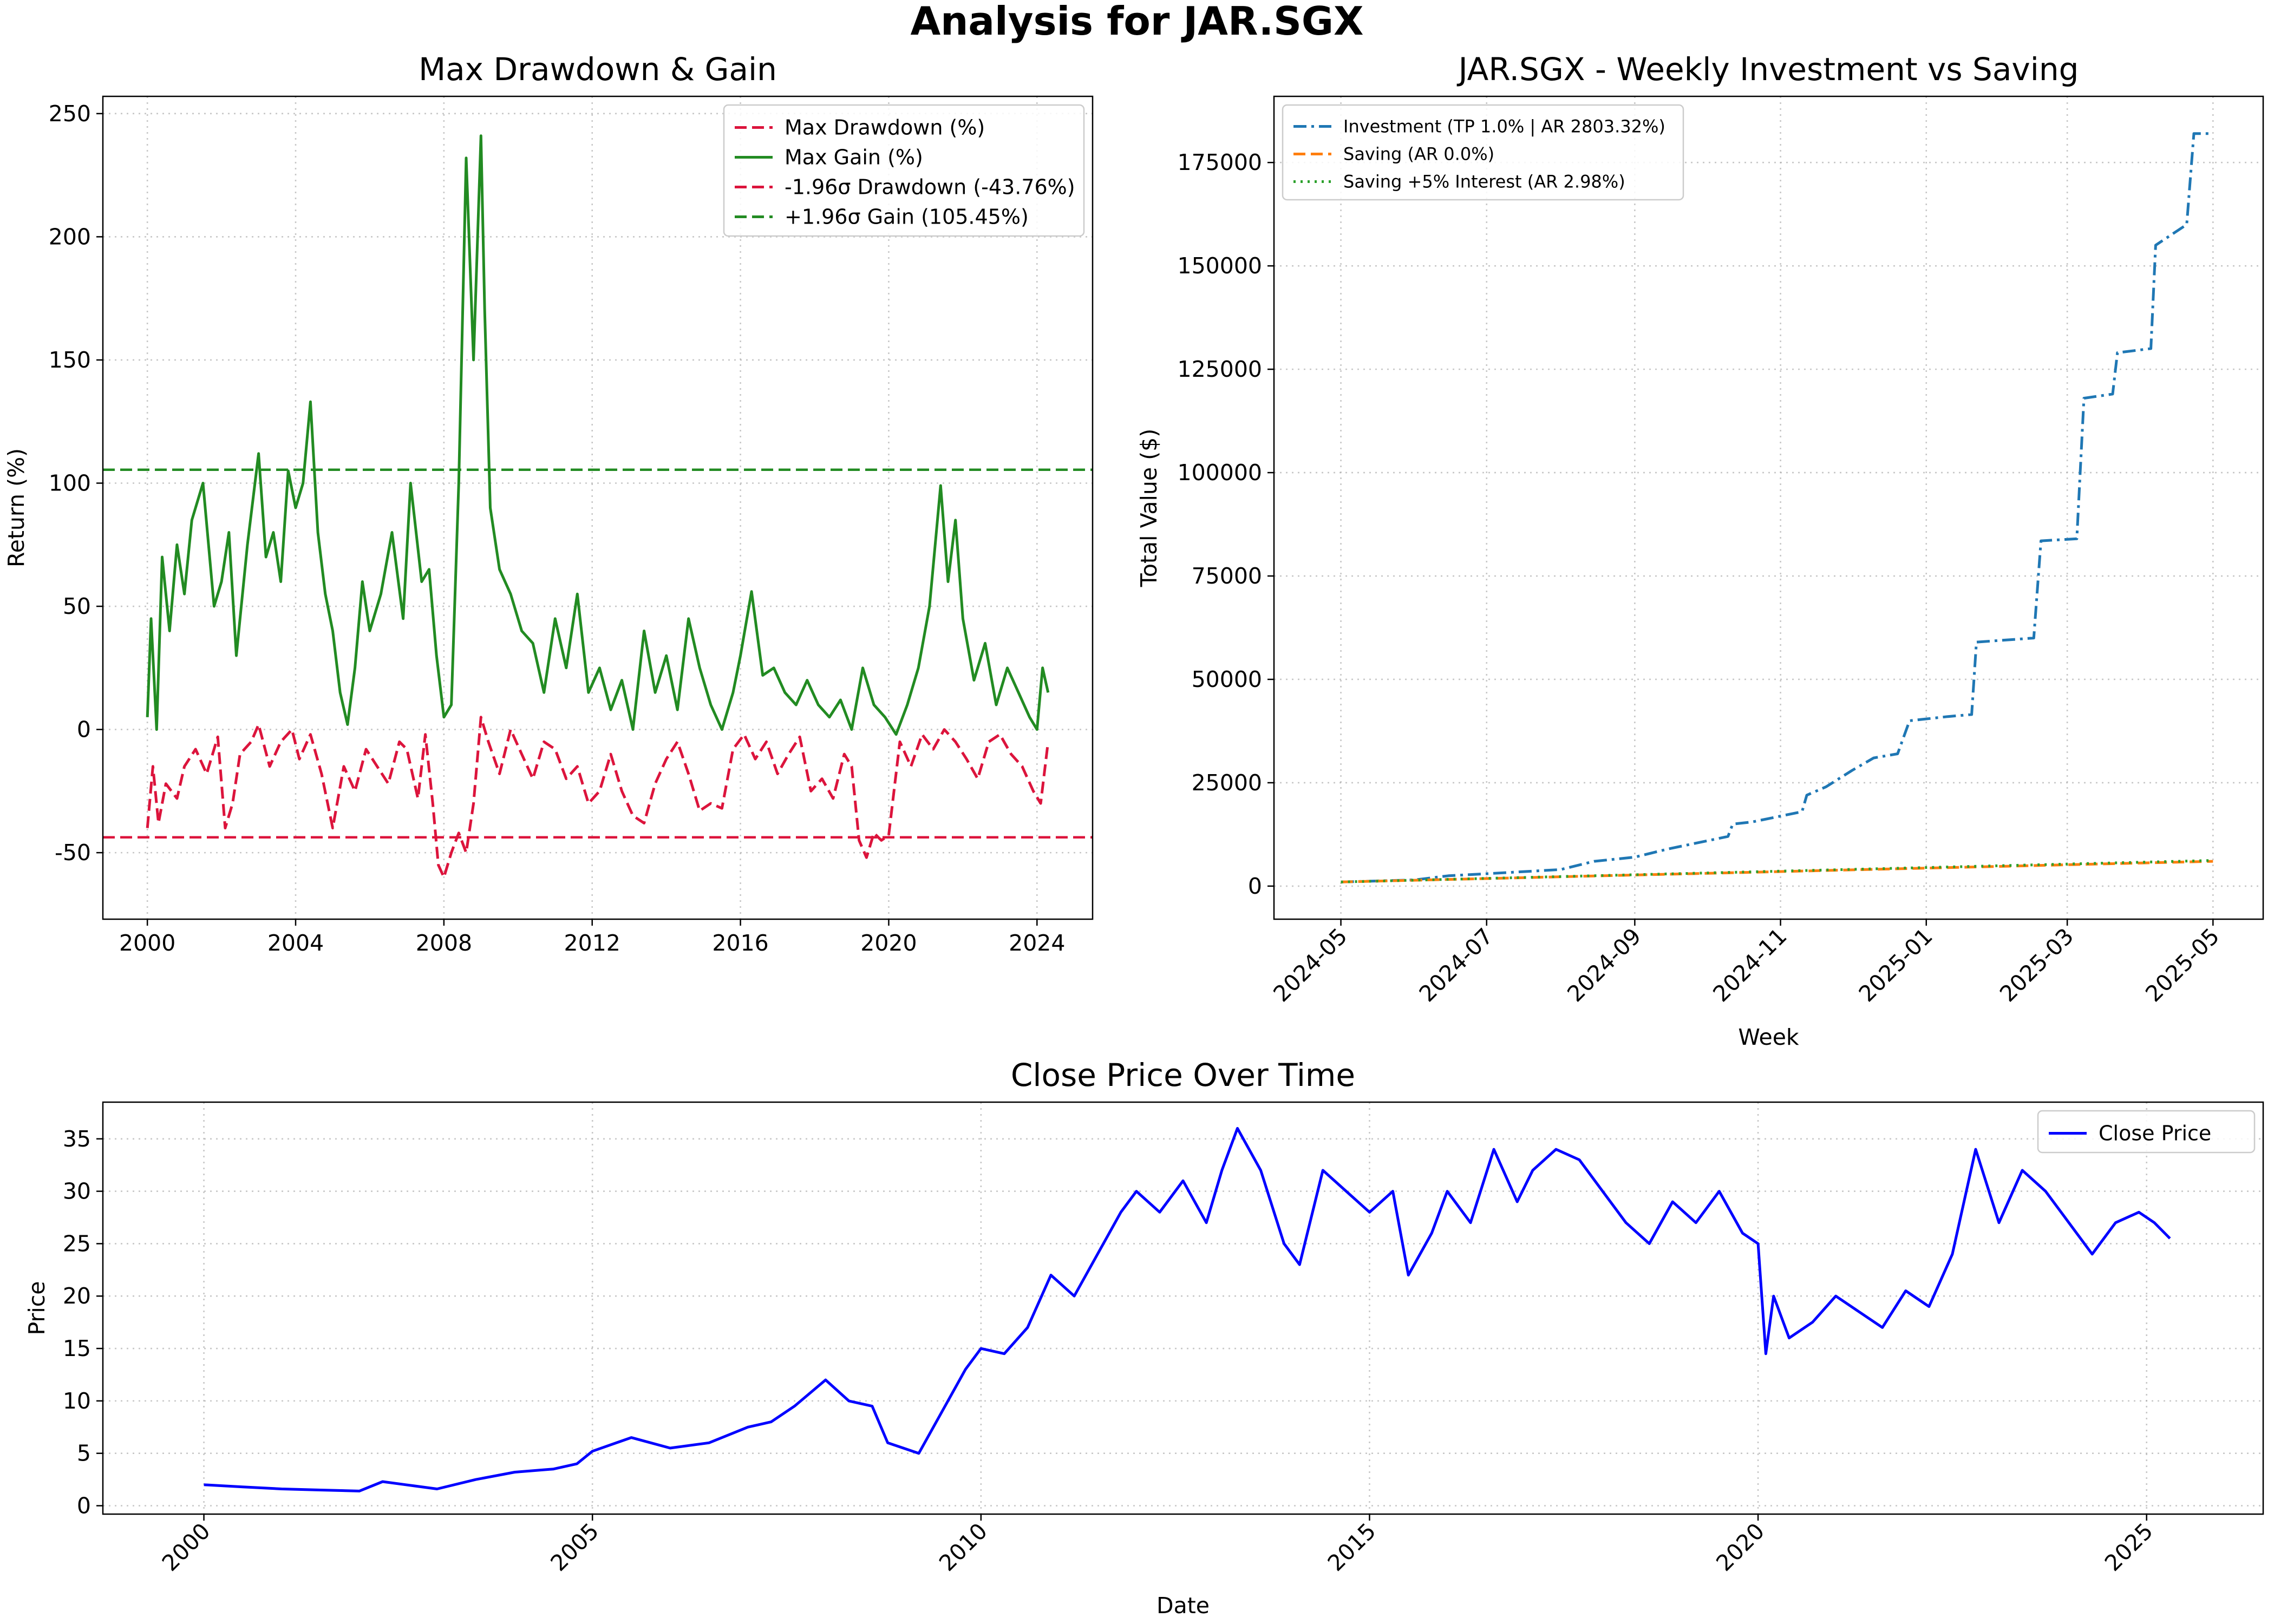  What do you see at coordinates (592, 943) in the screenshot?
I see `x-tick-label: 2012` at bounding box center [592, 943].